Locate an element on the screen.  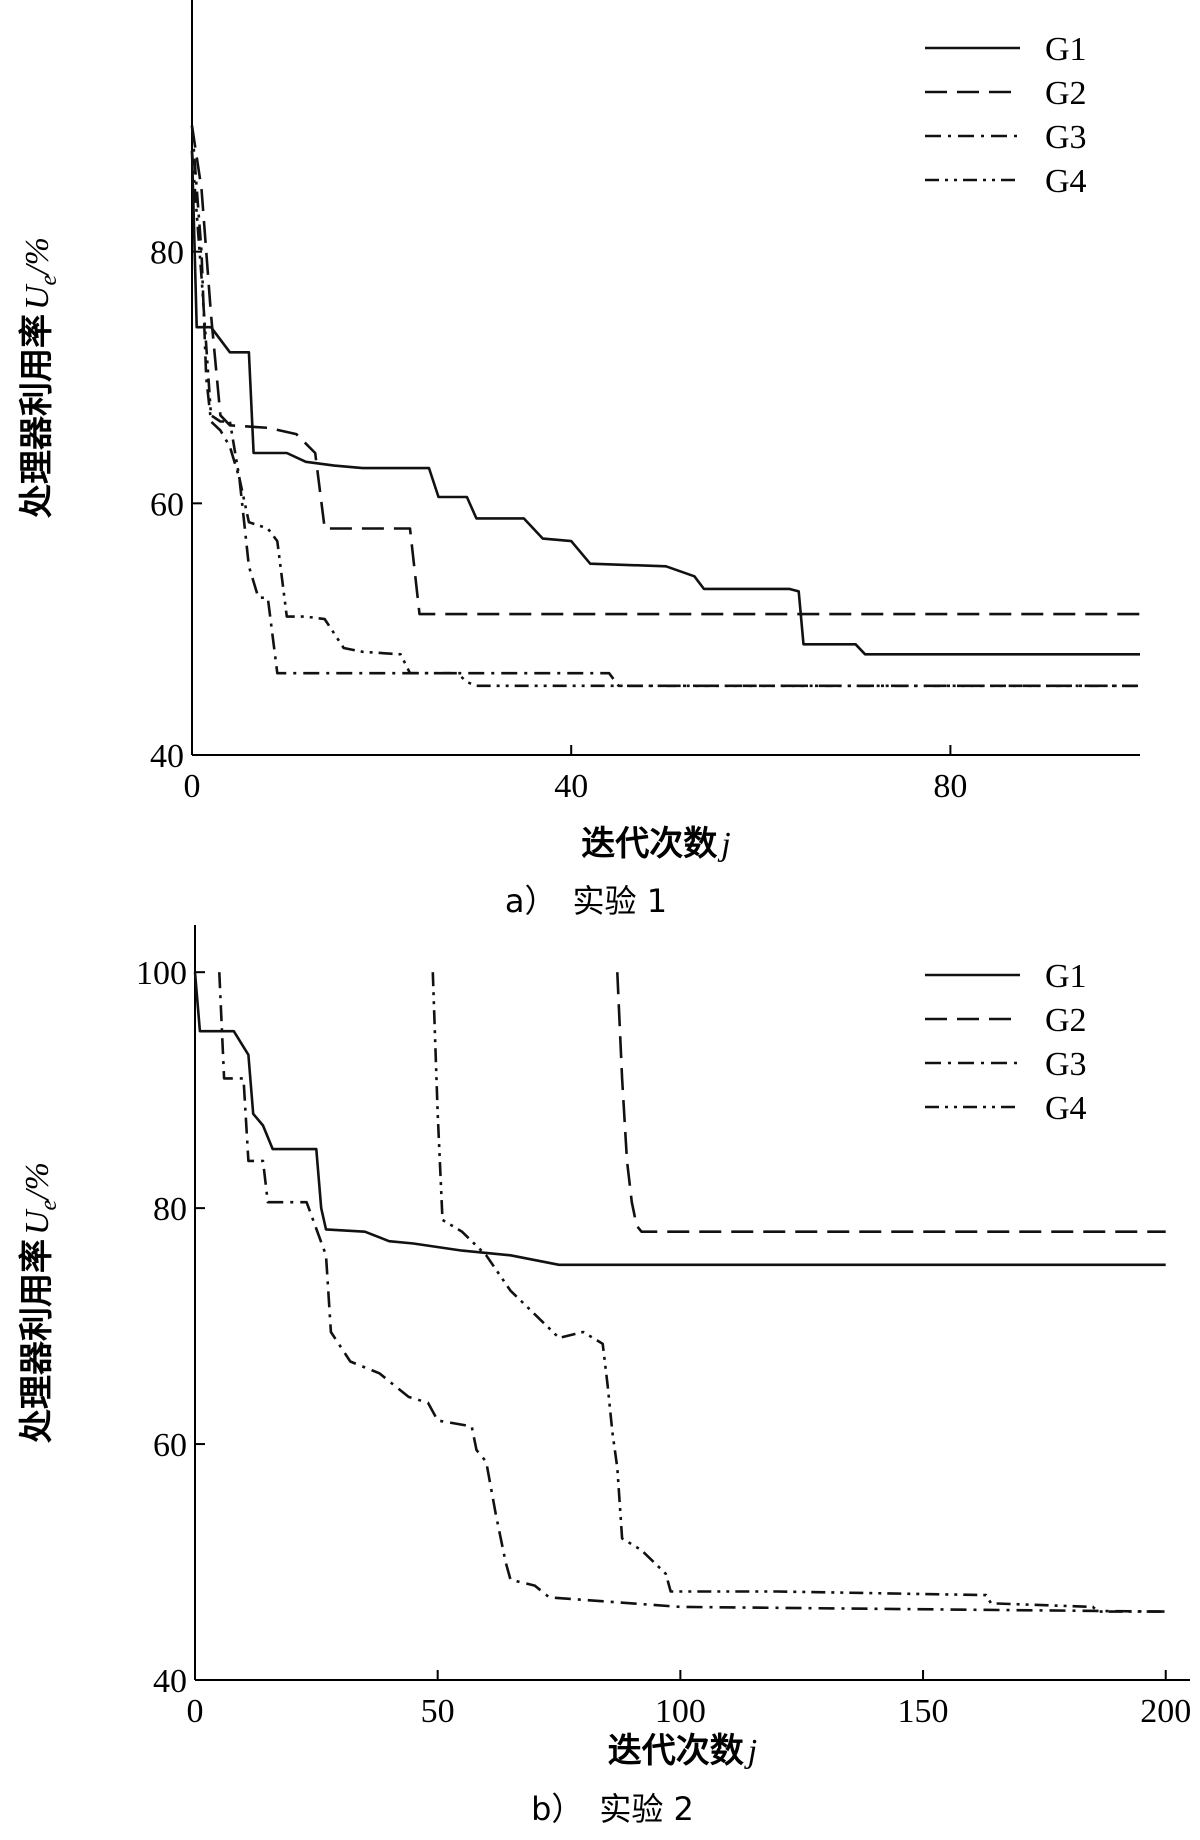
x-tick-label: 100 is located at coordinates (680, 1711).